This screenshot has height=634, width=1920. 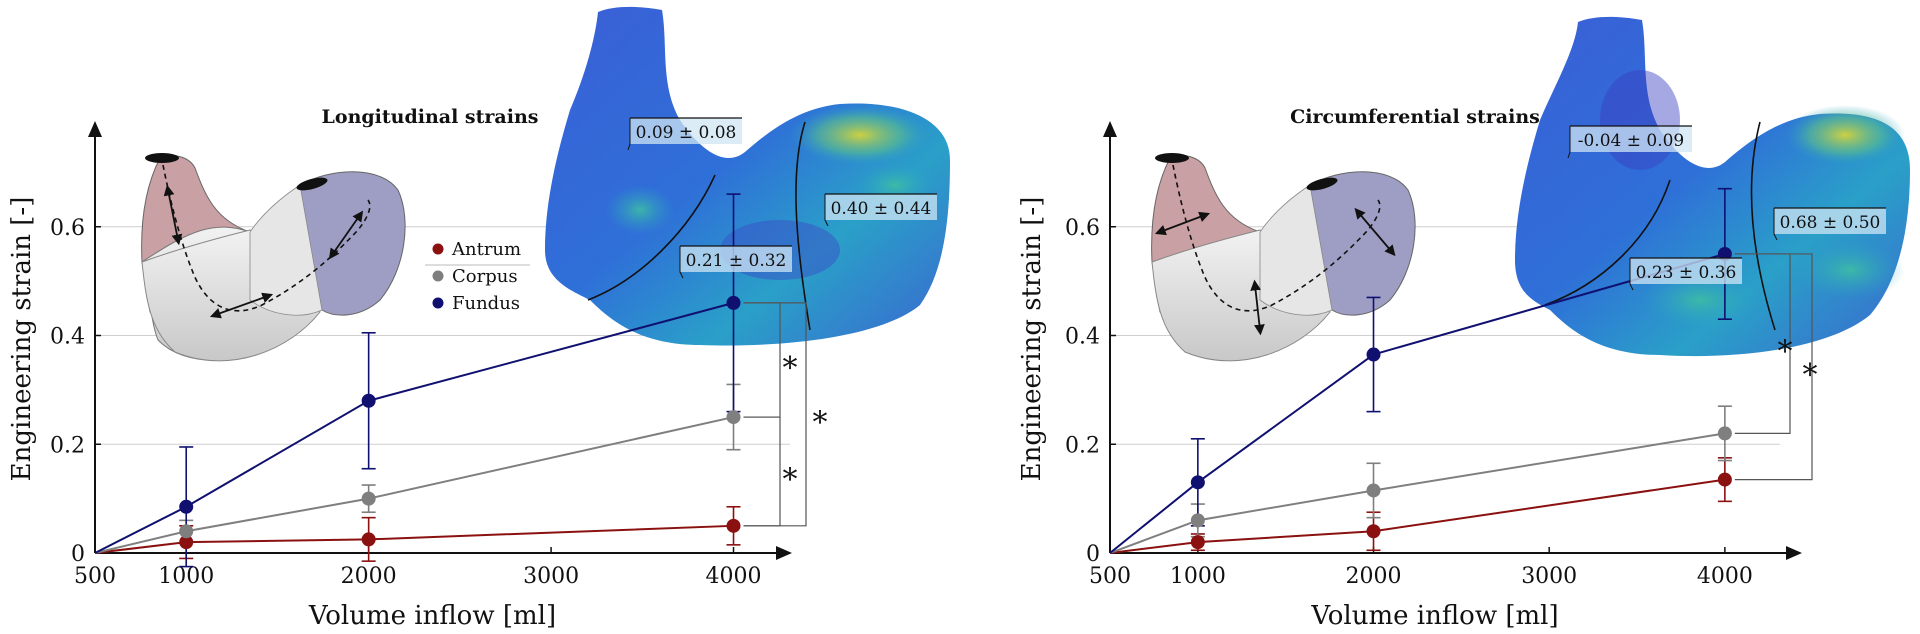 What do you see at coordinates (438, 276) in the screenshot?
I see `legend-marker-corpus` at bounding box center [438, 276].